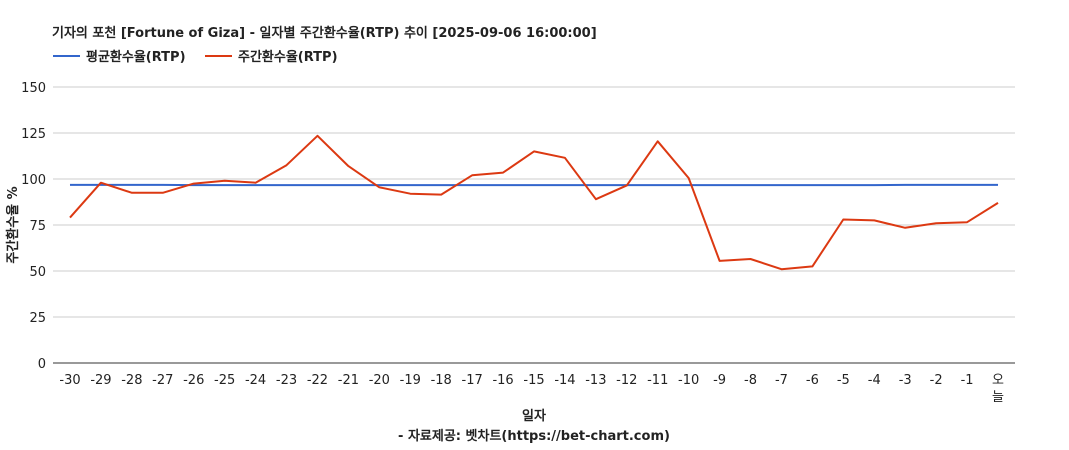  Describe the element at coordinates (874, 380) in the screenshot. I see `x-tick-label: -4` at that location.